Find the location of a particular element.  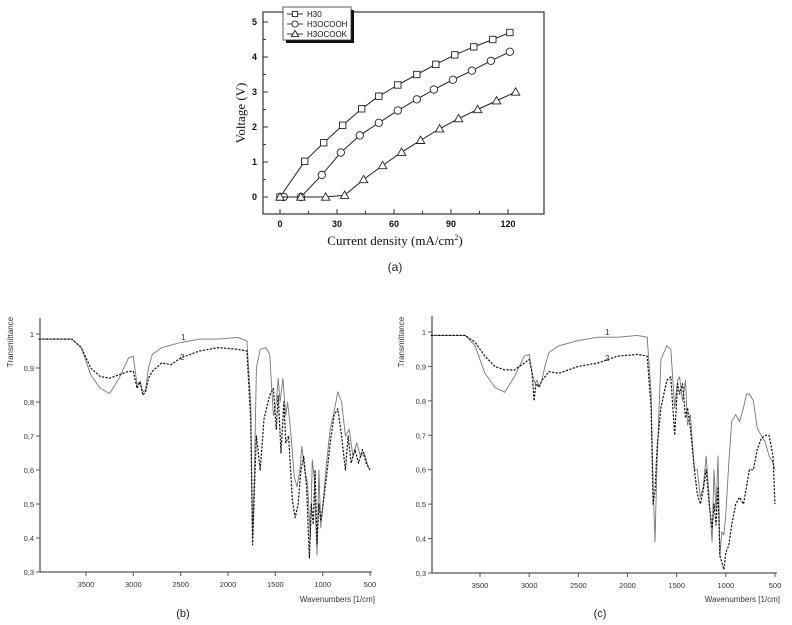

caption-a: (a) is located at coordinates (395, 267).